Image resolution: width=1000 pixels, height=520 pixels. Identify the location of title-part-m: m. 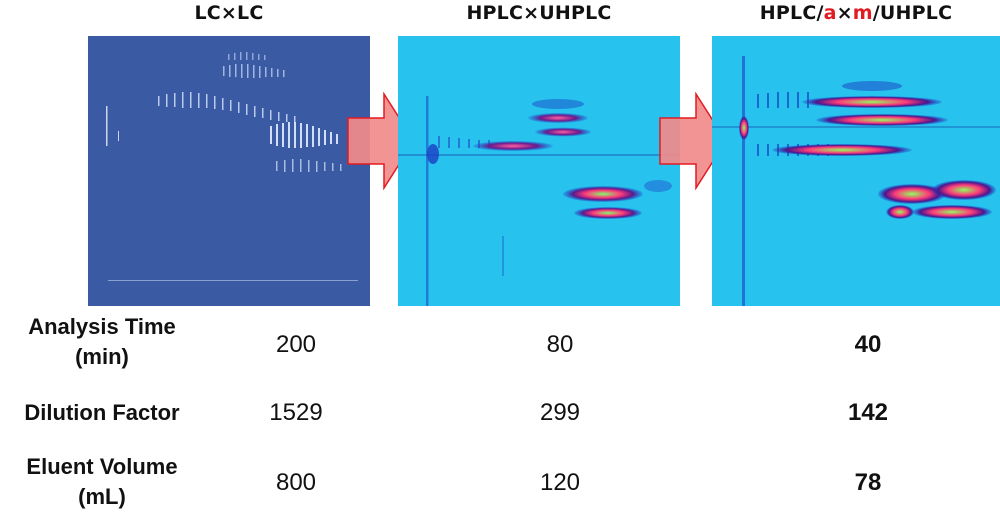
(862, 13).